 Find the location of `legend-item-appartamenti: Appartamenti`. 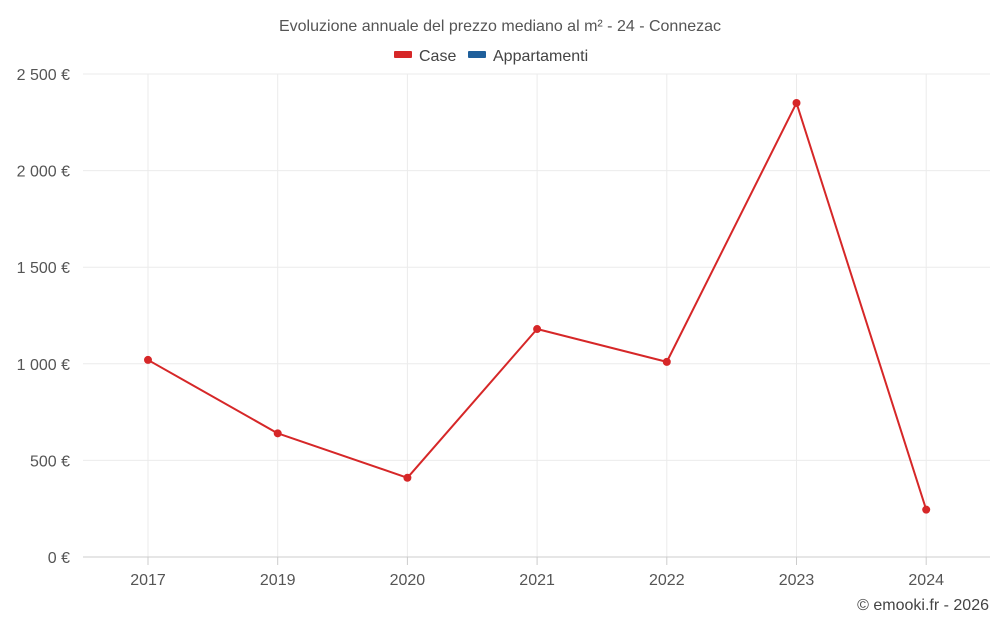

legend-item-appartamenti: Appartamenti is located at coordinates (528, 56).